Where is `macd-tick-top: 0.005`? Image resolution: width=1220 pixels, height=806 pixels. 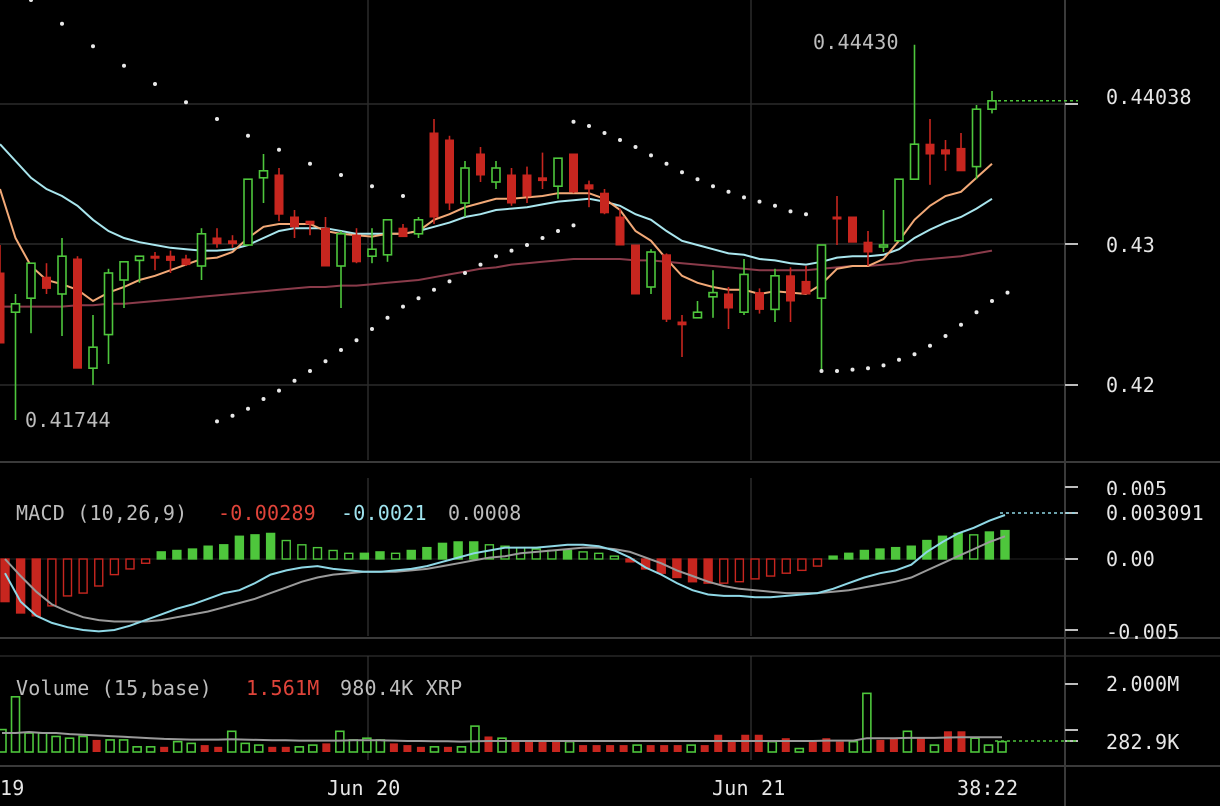
macd-tick-top: 0.005 is located at coordinates (1137, 486).